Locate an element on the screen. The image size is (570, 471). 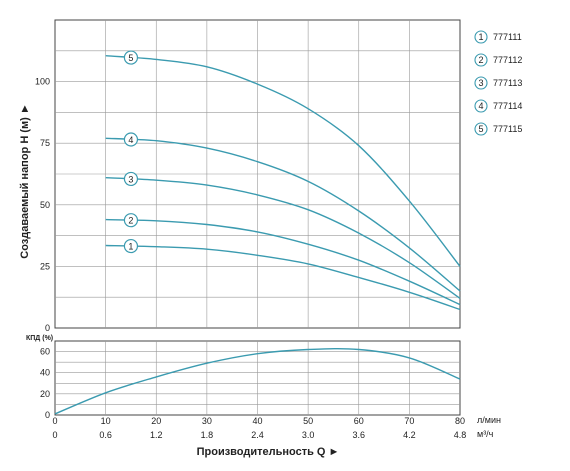
legend-entry: 777114 is located at coordinates (507, 106).